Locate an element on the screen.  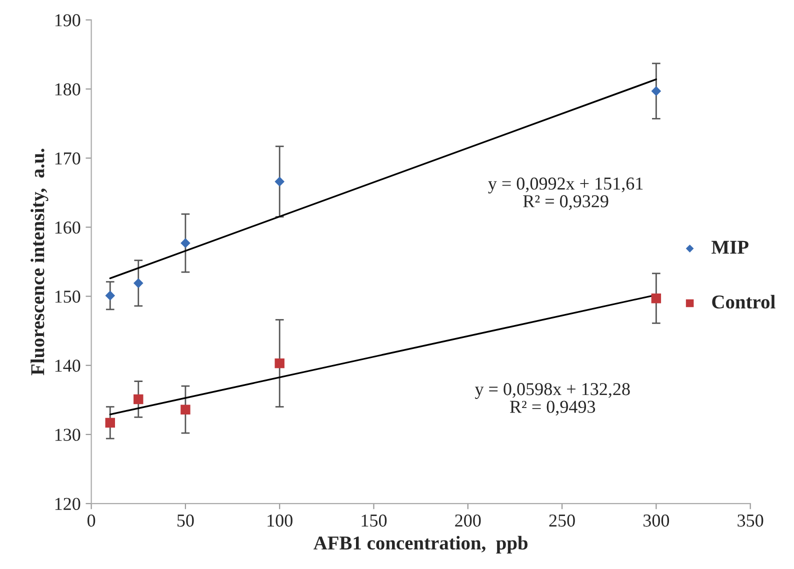
y-tick-label: 180 is located at coordinates (67, 89).